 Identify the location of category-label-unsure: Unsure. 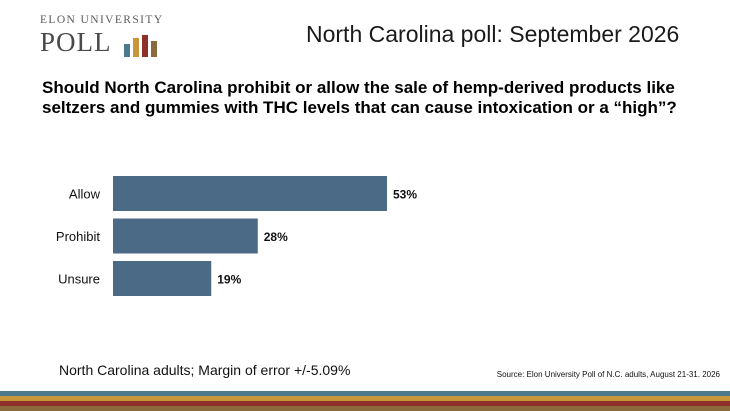
(79, 279).